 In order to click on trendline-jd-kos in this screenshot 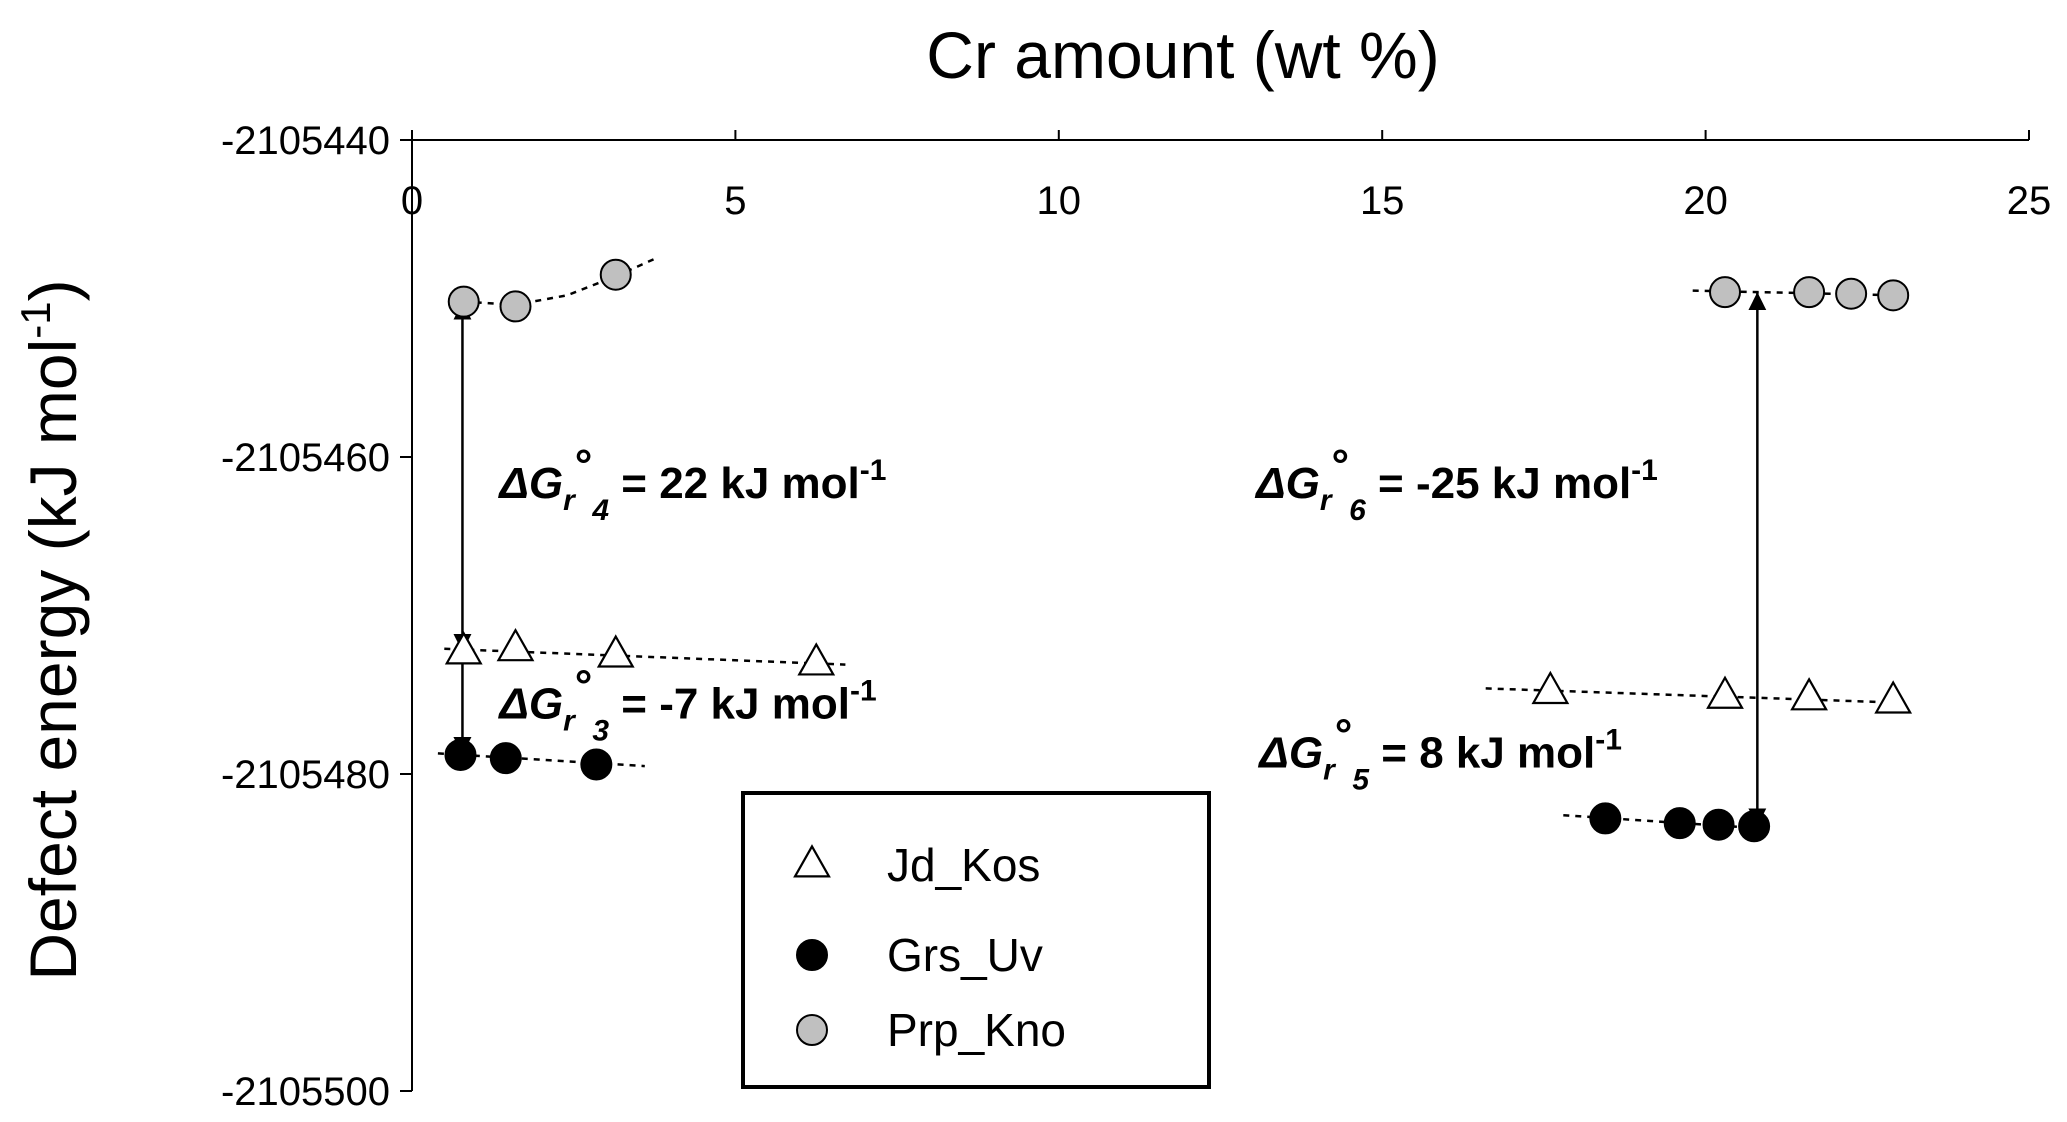, I will do `click(1692, 695)`.